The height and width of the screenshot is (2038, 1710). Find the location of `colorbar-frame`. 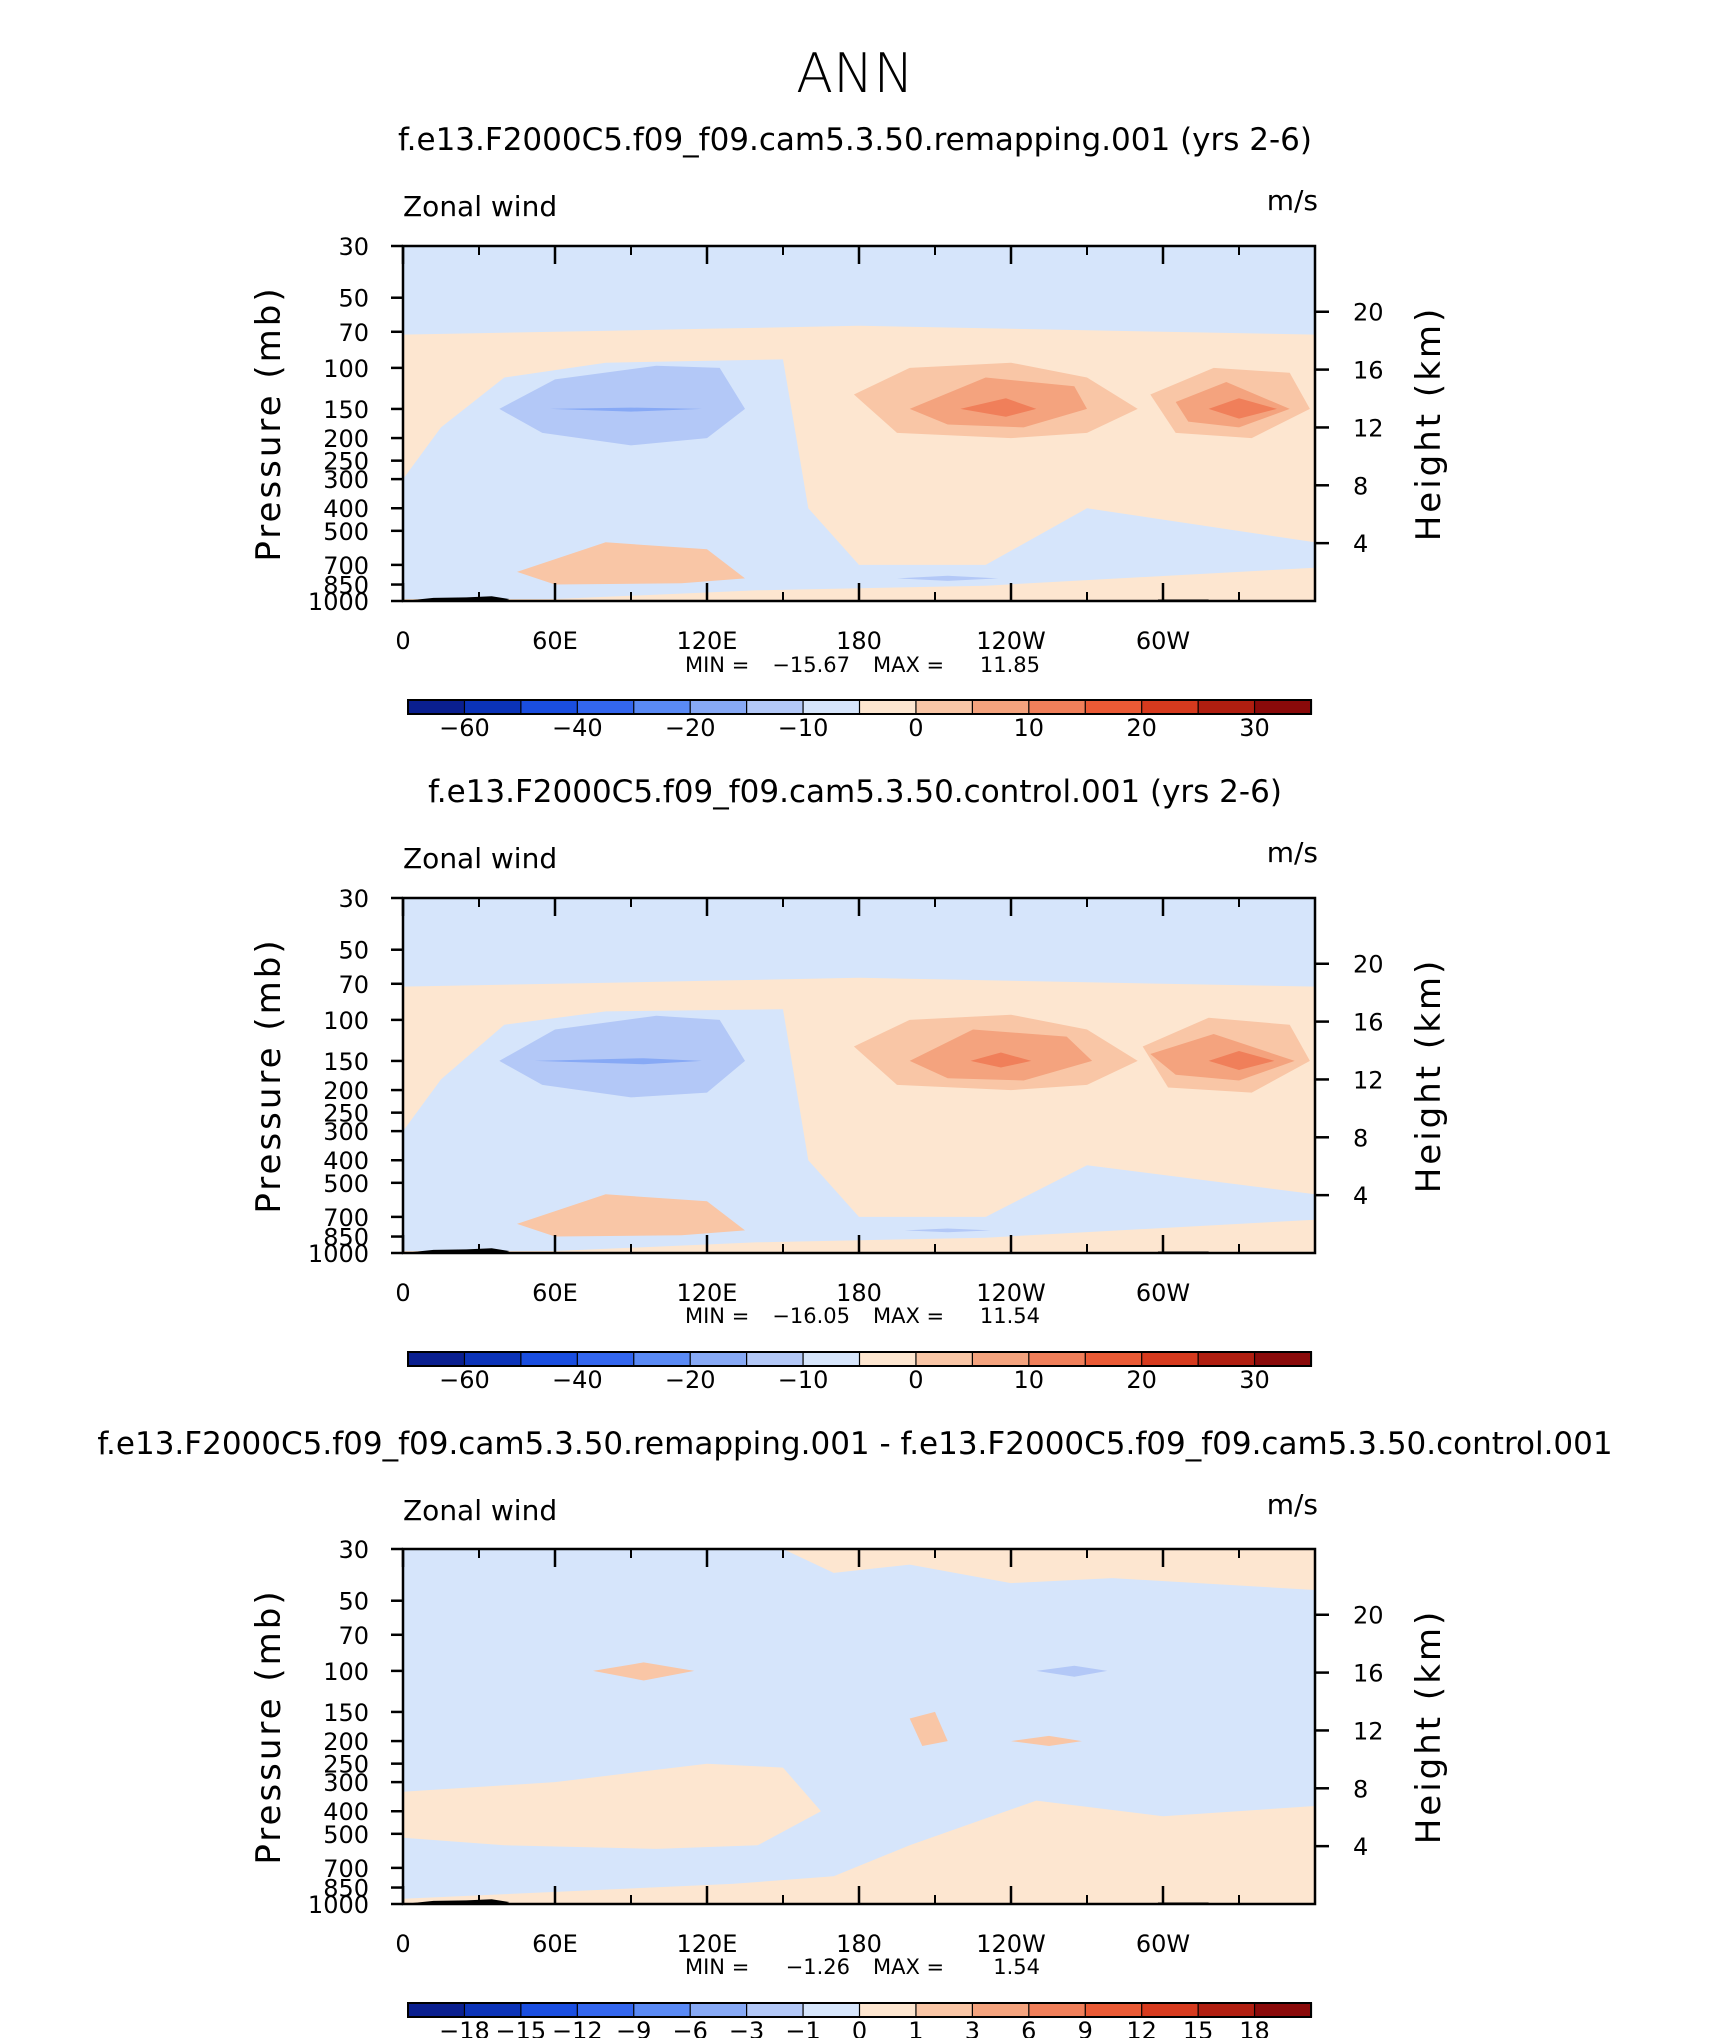

colorbar-frame is located at coordinates (859, 1359).